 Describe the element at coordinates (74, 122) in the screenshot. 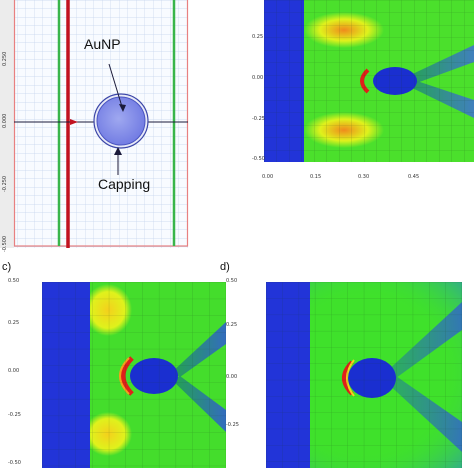

I see `propagation-arrow-icon` at that location.